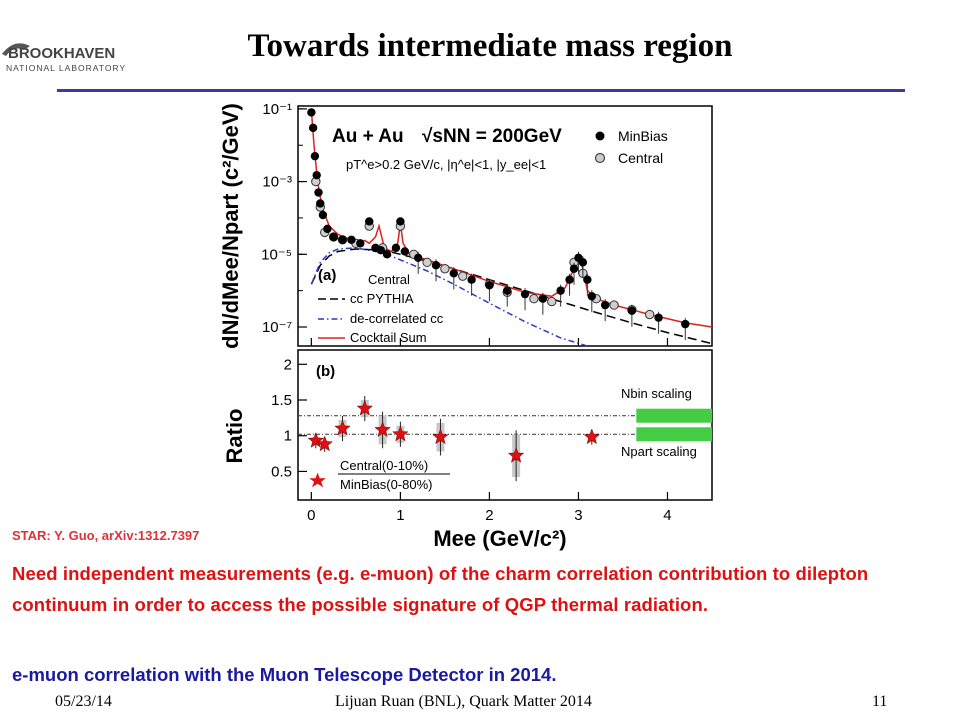 This screenshot has width=960, height=720. Describe the element at coordinates (489, 515) in the screenshot. I see `x-tick-label: 2` at that location.